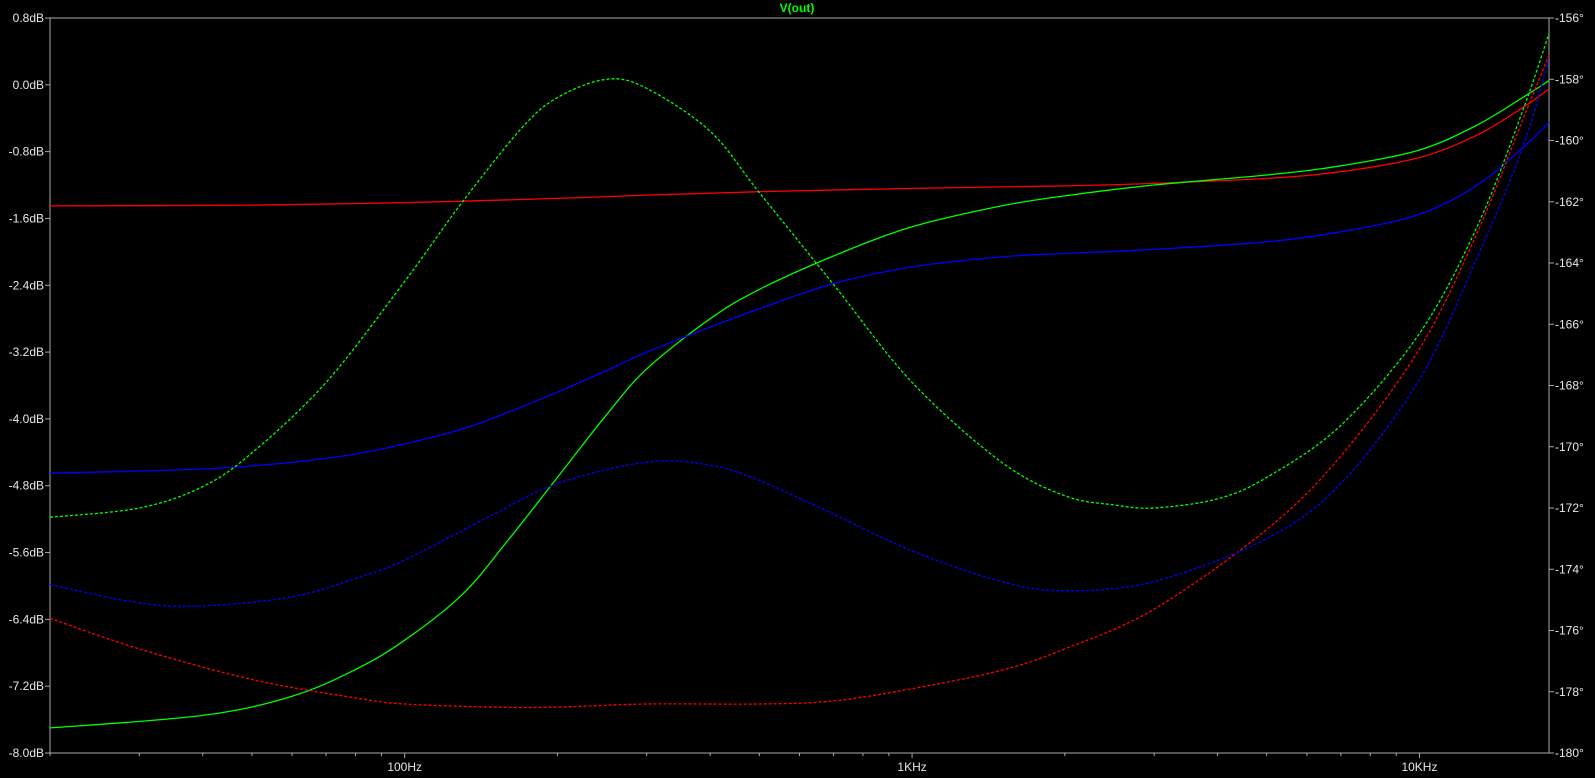 Image resolution: width=1595 pixels, height=778 pixels. What do you see at coordinates (1419, 767) in the screenshot?
I see `x-tick-label: 10KHz` at bounding box center [1419, 767].